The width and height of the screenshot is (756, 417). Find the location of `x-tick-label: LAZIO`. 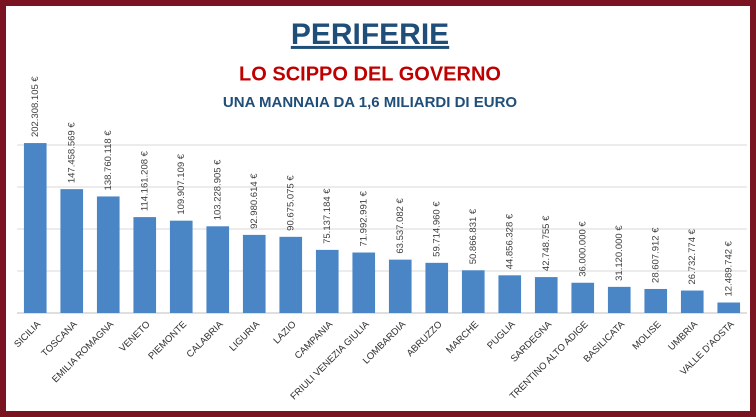

x-tick-label: LAZIO is located at coordinates (284, 332).